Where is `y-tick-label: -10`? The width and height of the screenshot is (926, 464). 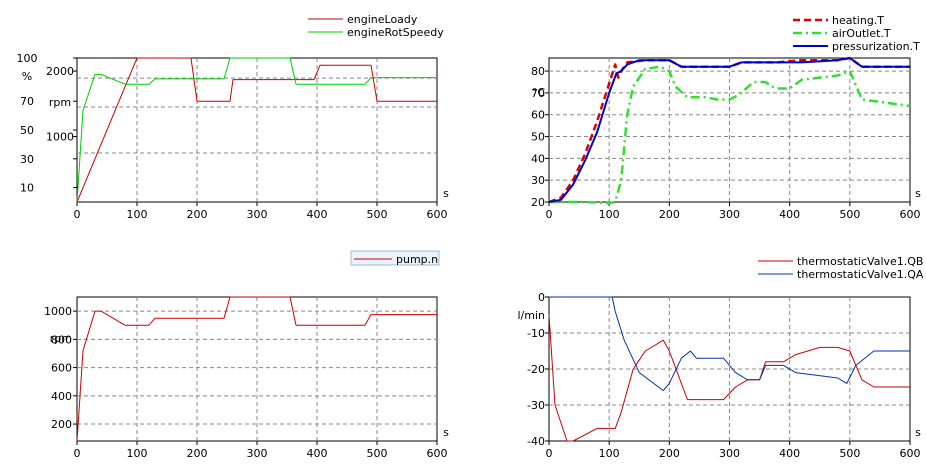 y-tick-label: -10 is located at coordinates (536, 333).